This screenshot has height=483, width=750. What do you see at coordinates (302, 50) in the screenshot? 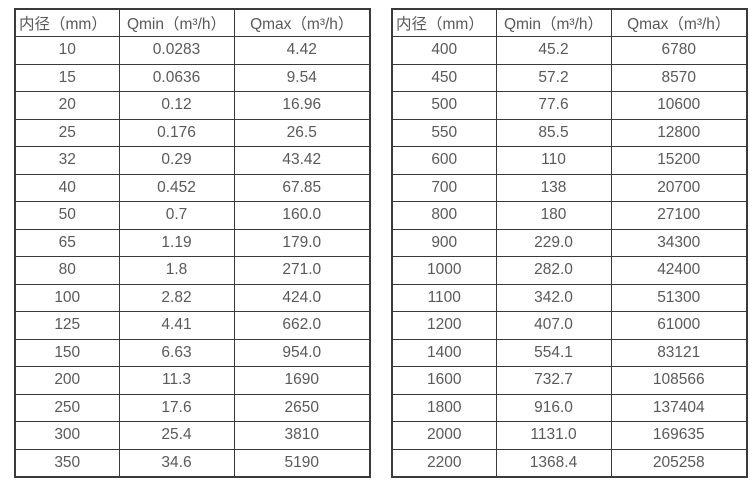
I see `table-cell: 4.42` at bounding box center [302, 50].